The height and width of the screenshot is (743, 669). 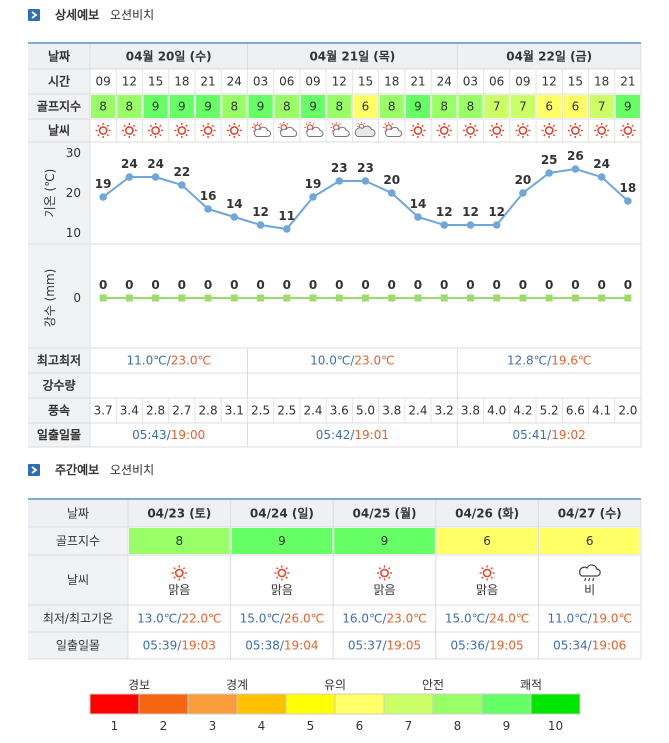 What do you see at coordinates (458, 726) in the screenshot?
I see `legend-level: 8` at bounding box center [458, 726].